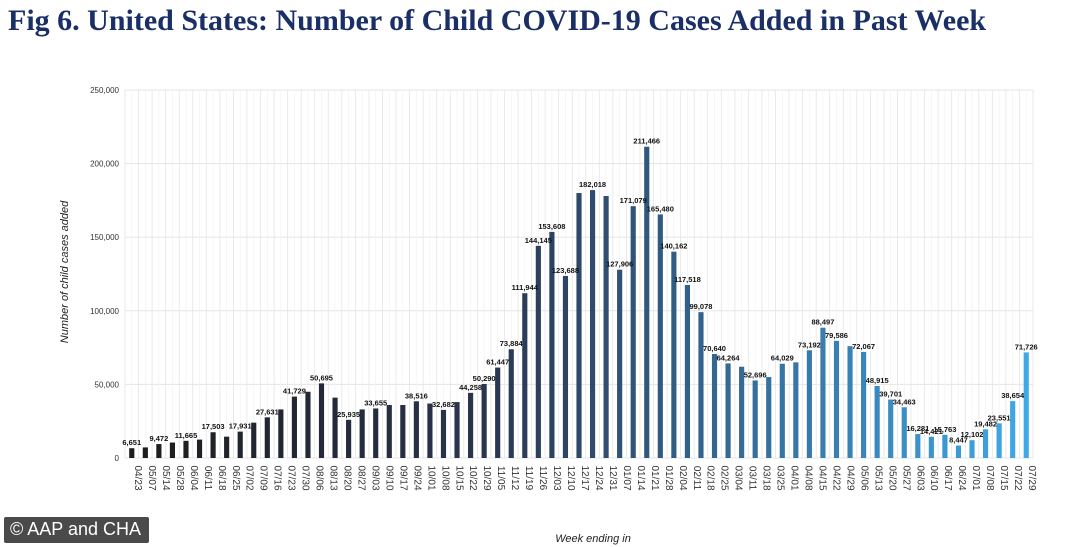 This screenshot has height=547, width=1080. What do you see at coordinates (416, 477) in the screenshot?
I see `x-tick-label: 09/24` at bounding box center [416, 477].